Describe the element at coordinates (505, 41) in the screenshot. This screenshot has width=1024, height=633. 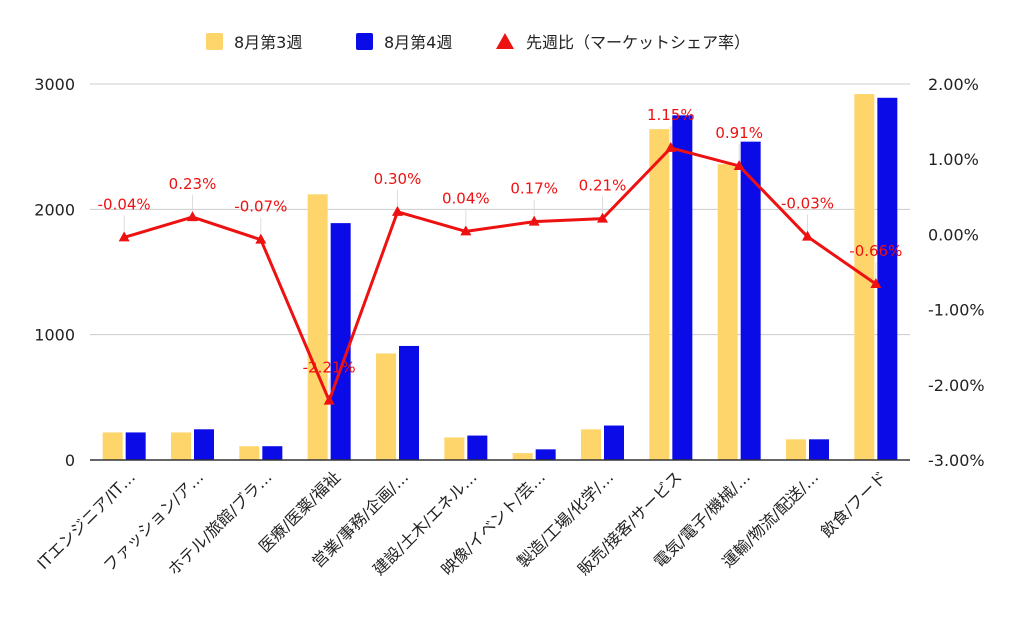
I see `legend-marker-share` at that location.